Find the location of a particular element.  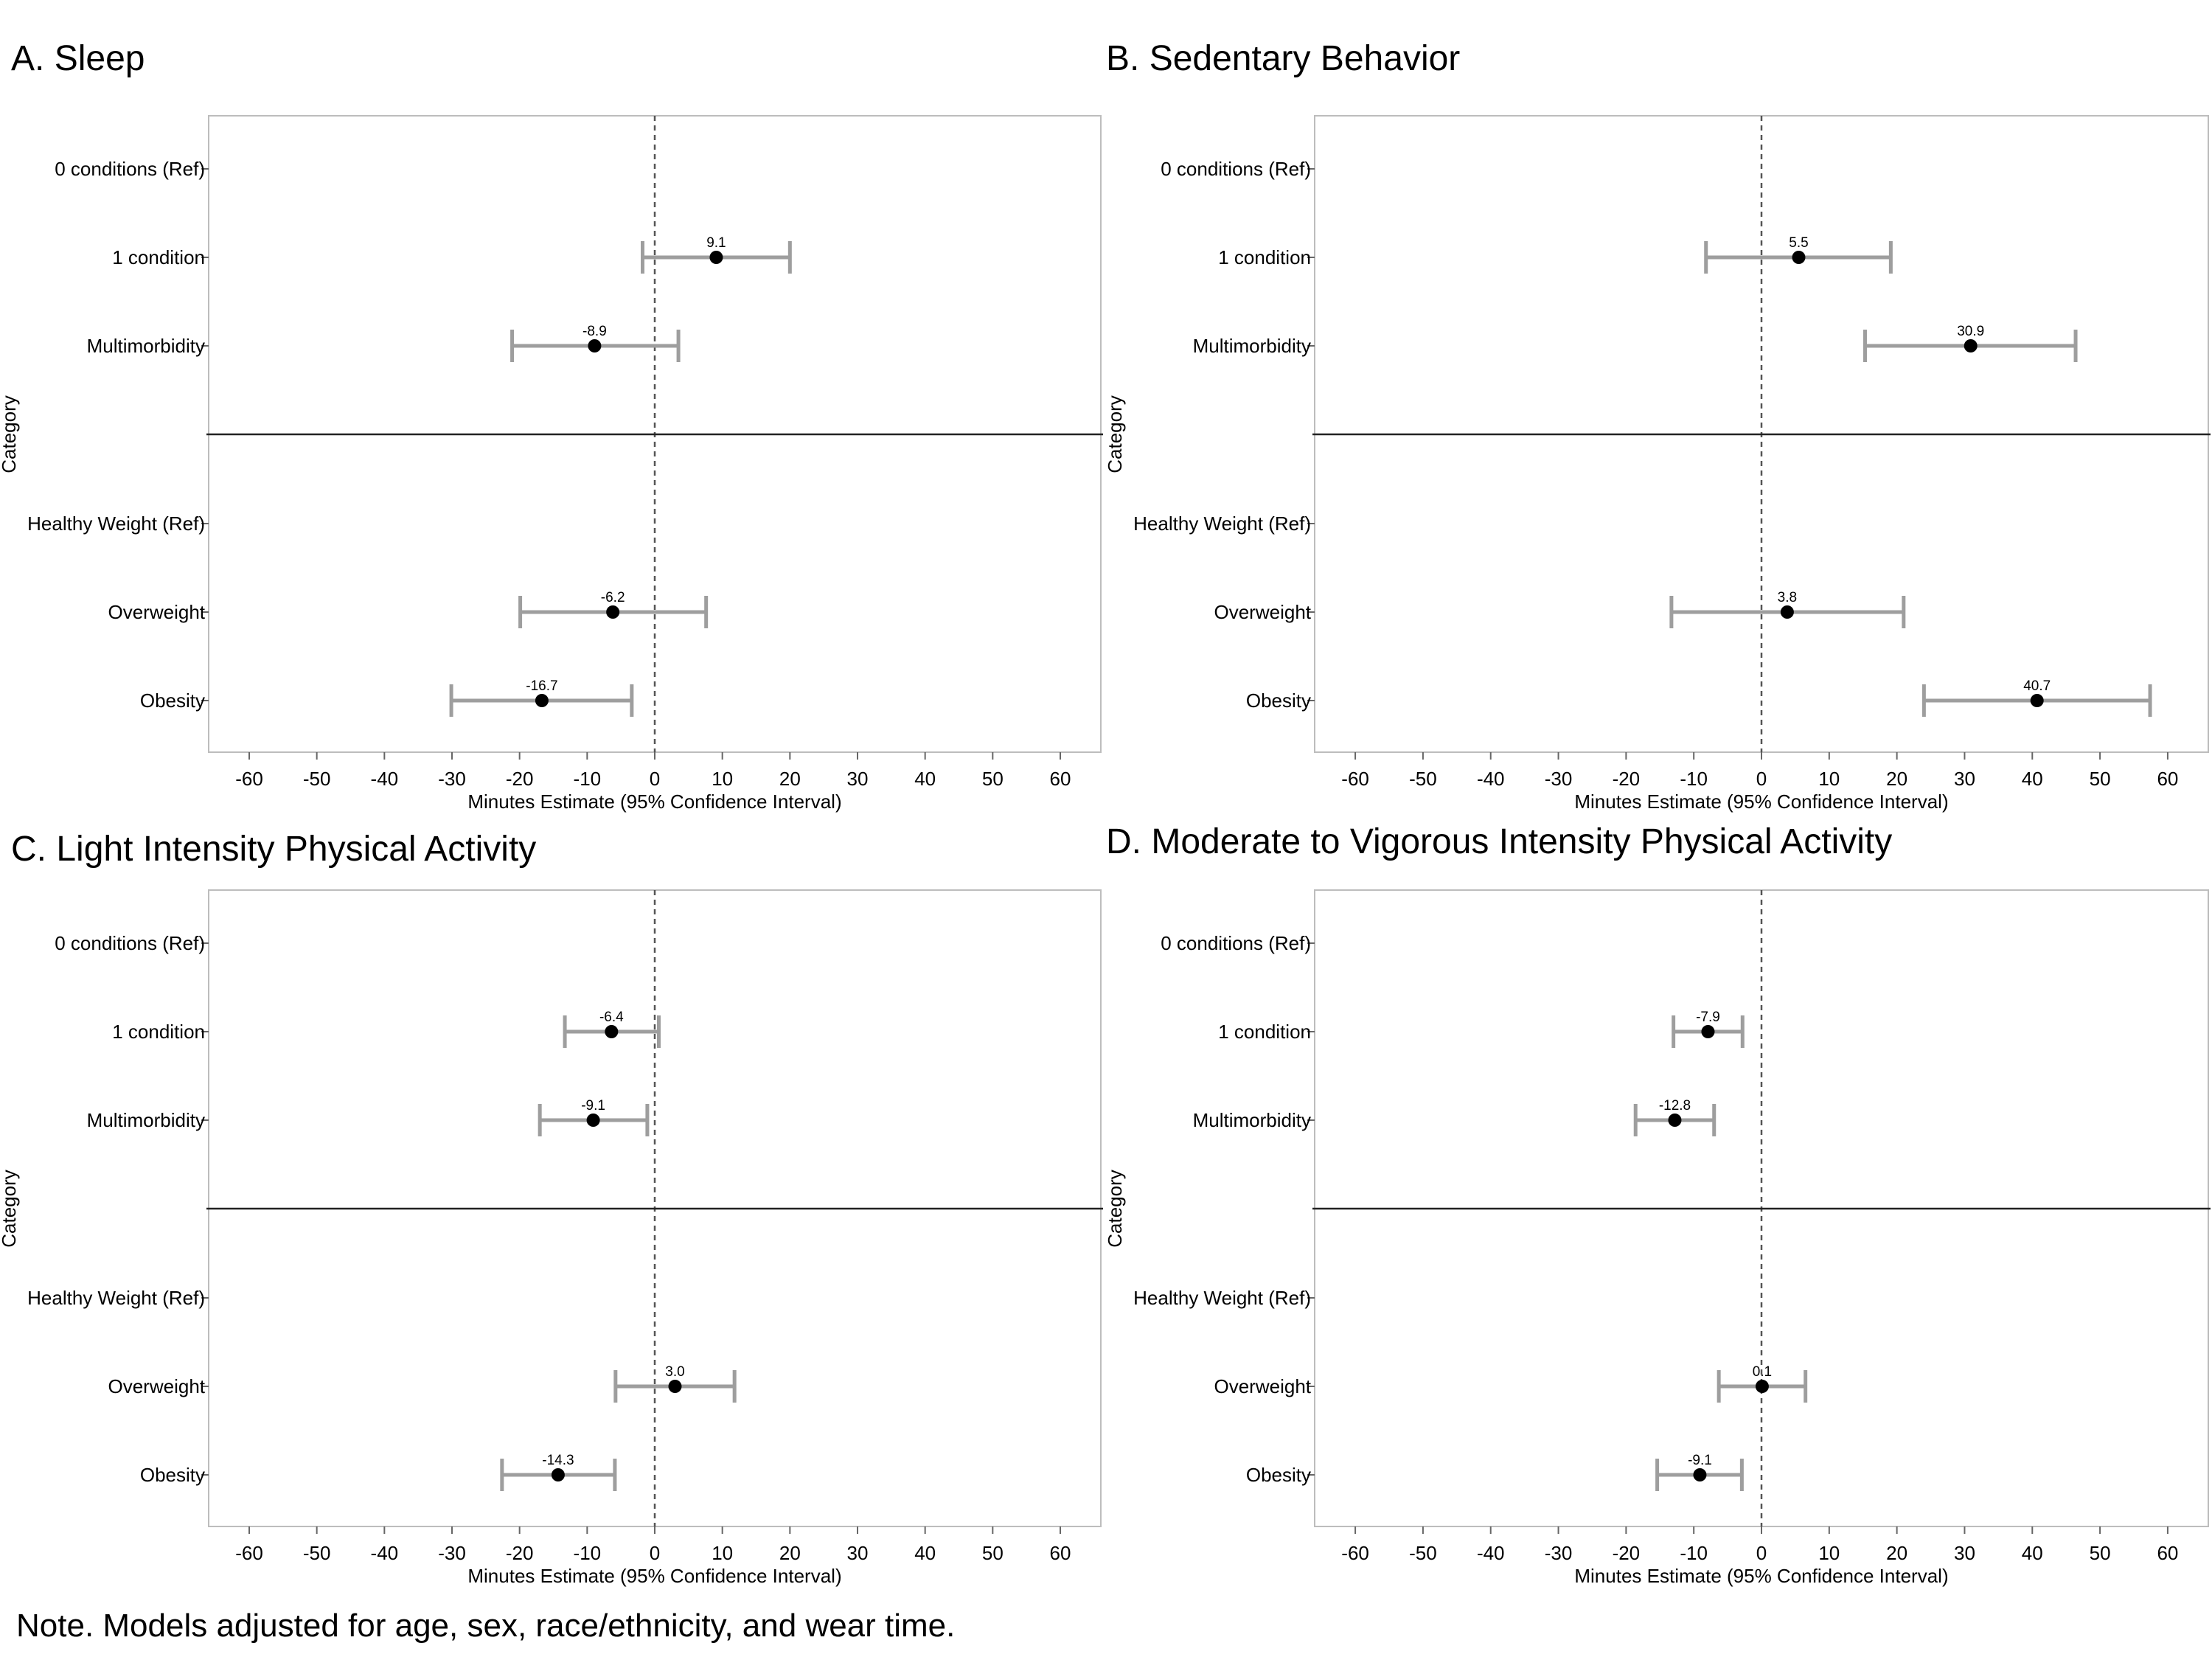

panel-title: B. Sedentary Behavior is located at coordinates (1283, 58).